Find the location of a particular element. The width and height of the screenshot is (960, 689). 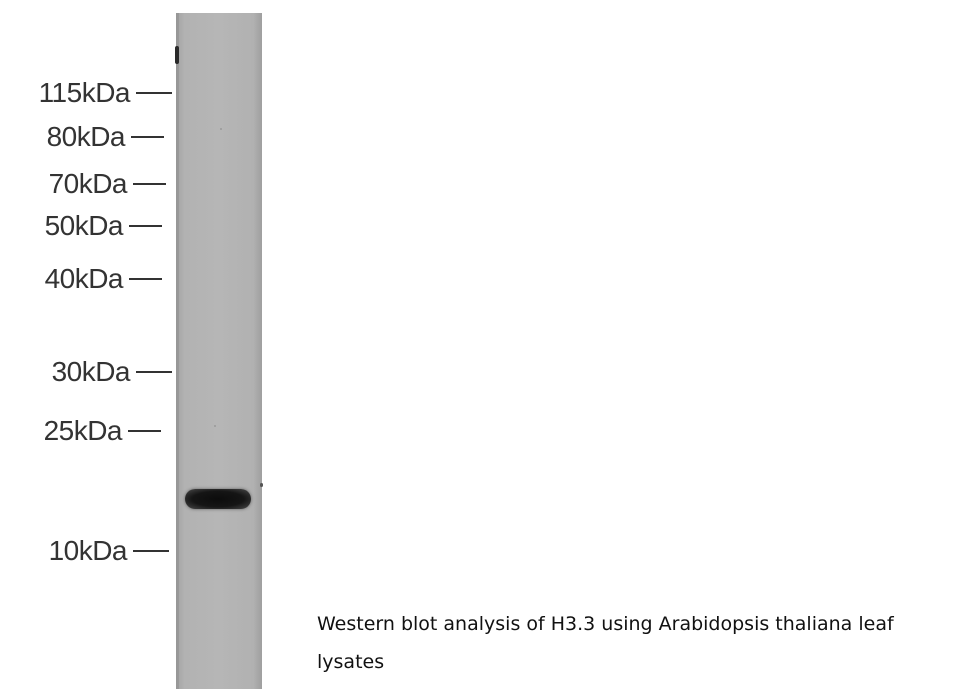

marker-30kda: 30kDa is located at coordinates (86, 372).